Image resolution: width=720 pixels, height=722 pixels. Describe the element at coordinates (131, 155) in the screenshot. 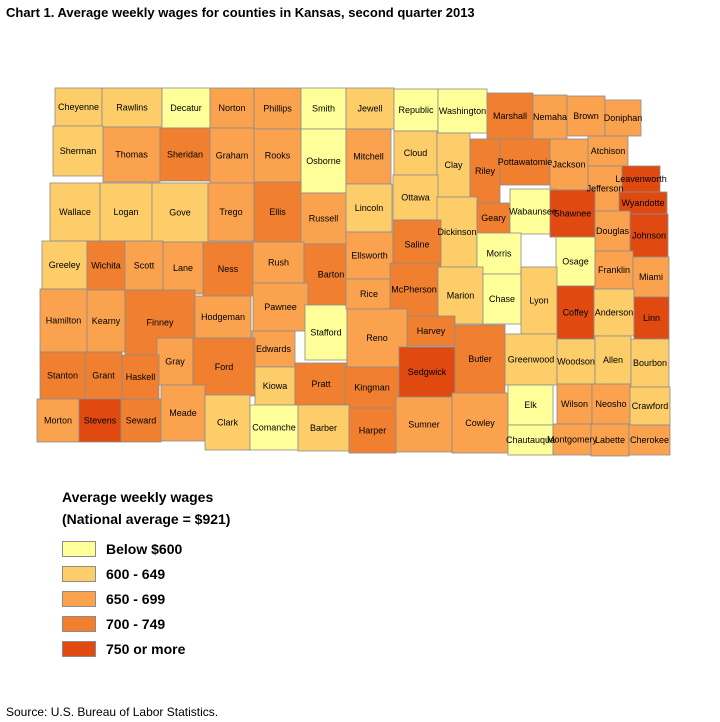

I see `county-label-thomas: Thomas` at that location.